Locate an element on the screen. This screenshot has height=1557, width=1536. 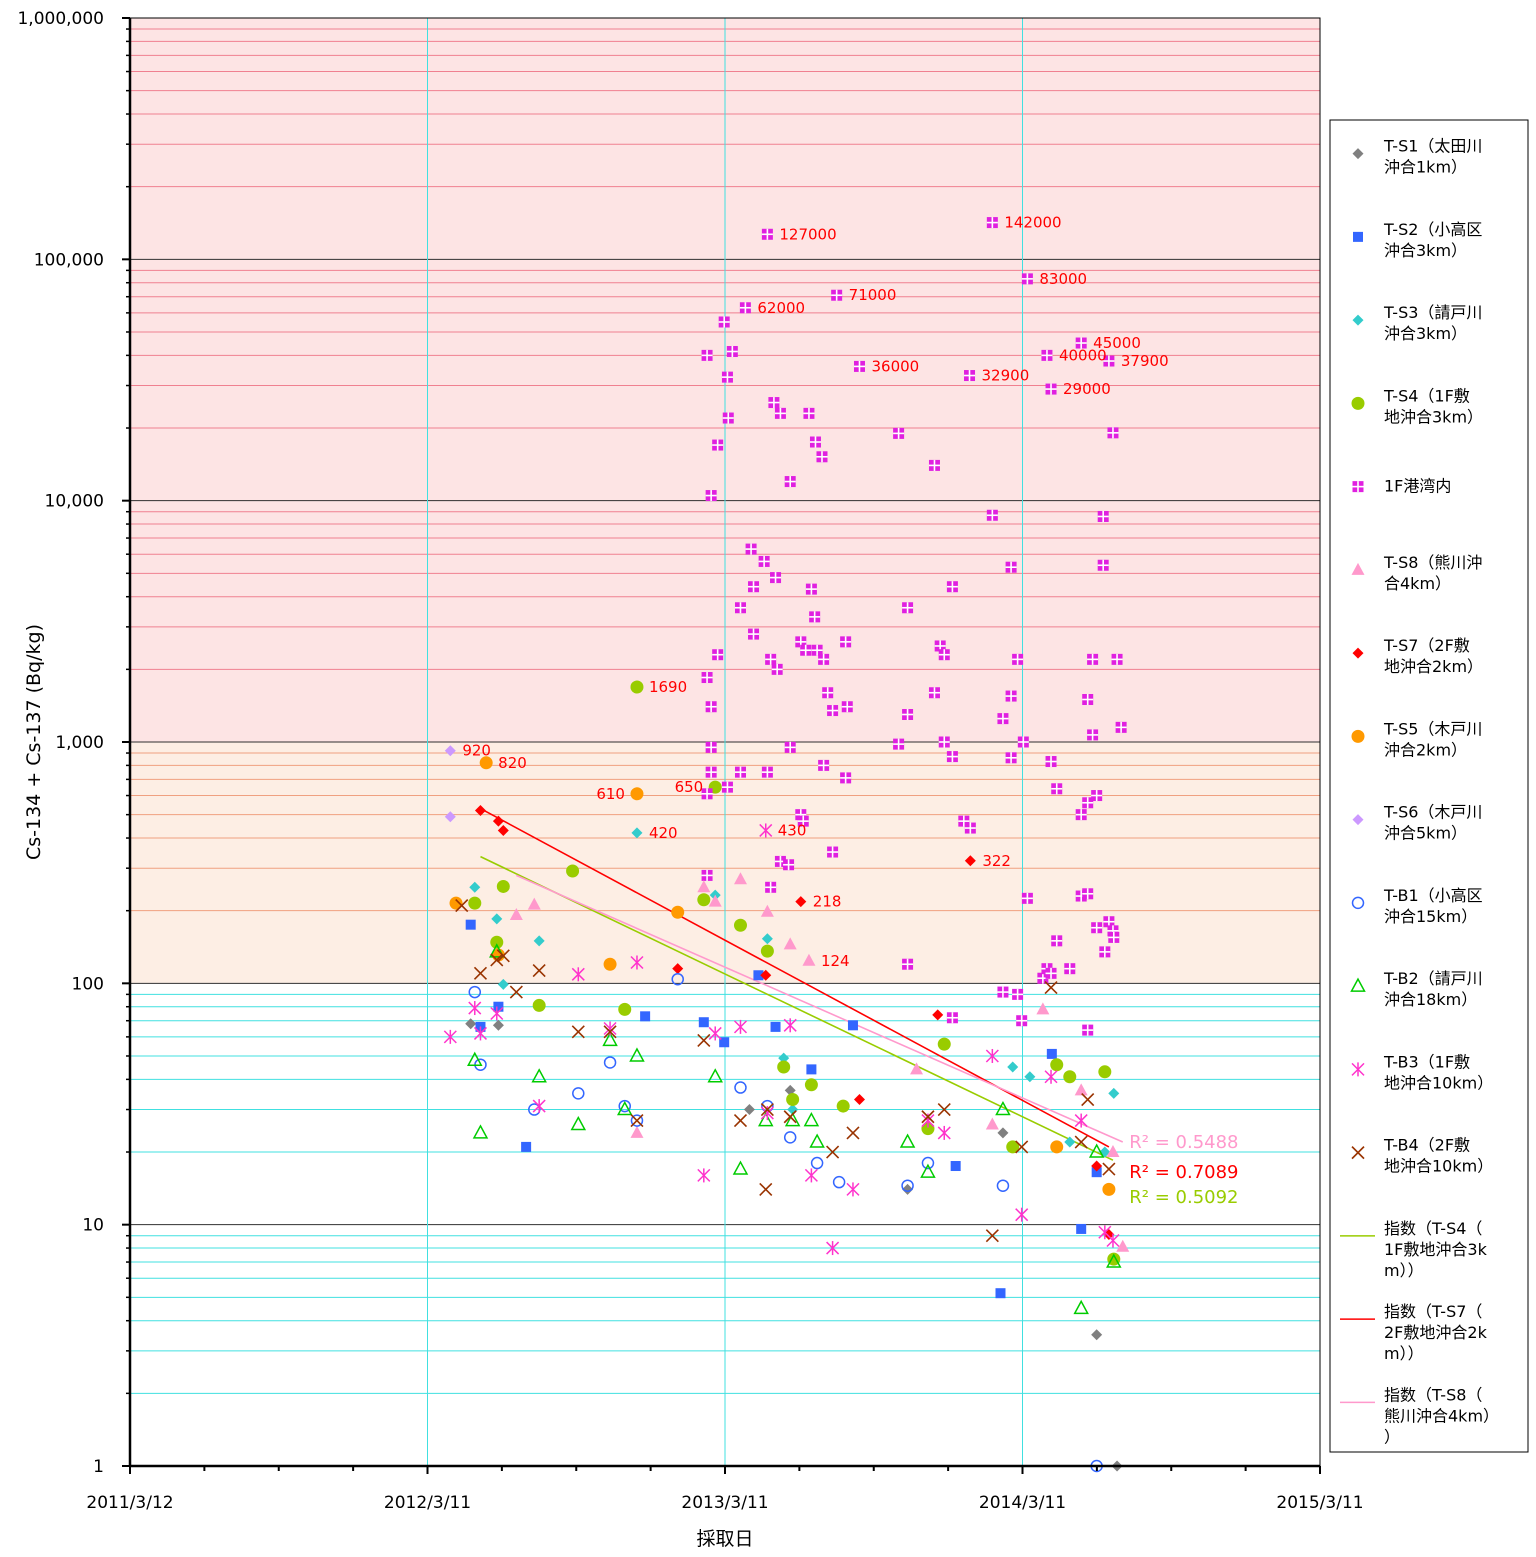
legend-entry: T-S1（太田川沖合1km） is located at coordinates (1417, 157).